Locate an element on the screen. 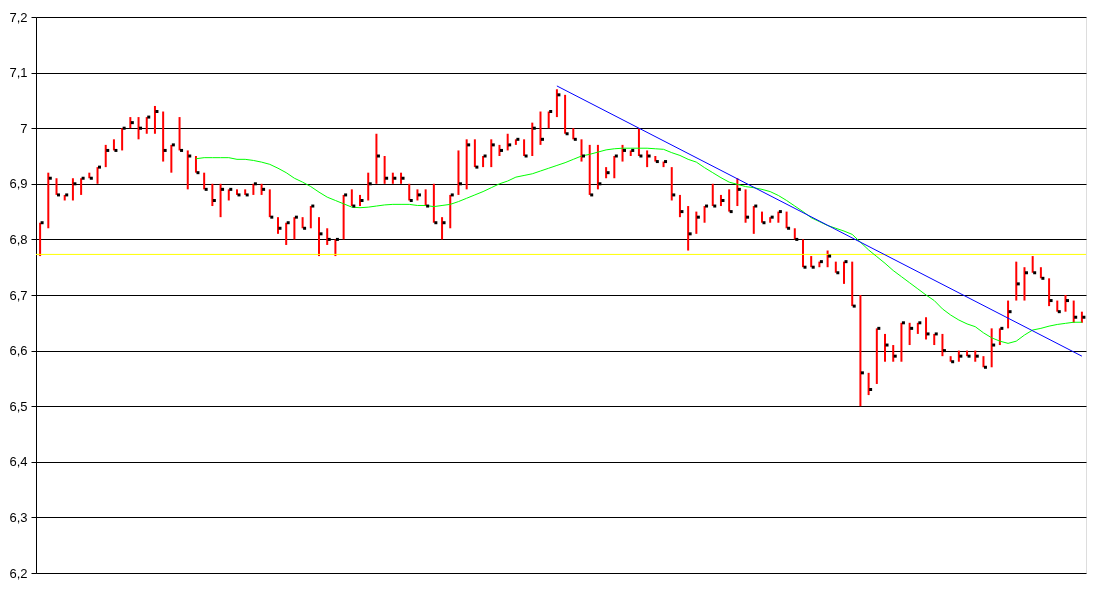 This screenshot has width=1094, height=600. y-tick-label: 6,3 is located at coordinates (18, 517).